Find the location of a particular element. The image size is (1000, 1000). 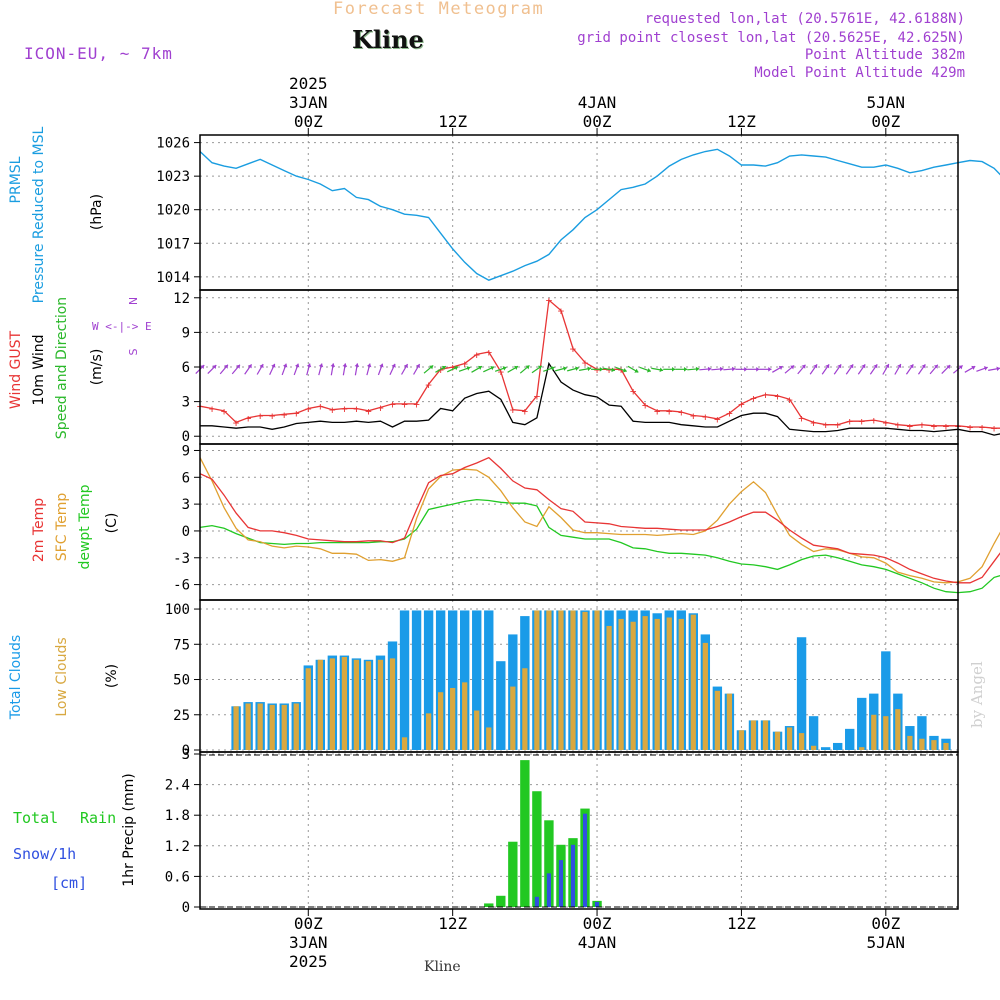

wind-10m-label: 10m Wind is located at coordinates (39, 369).